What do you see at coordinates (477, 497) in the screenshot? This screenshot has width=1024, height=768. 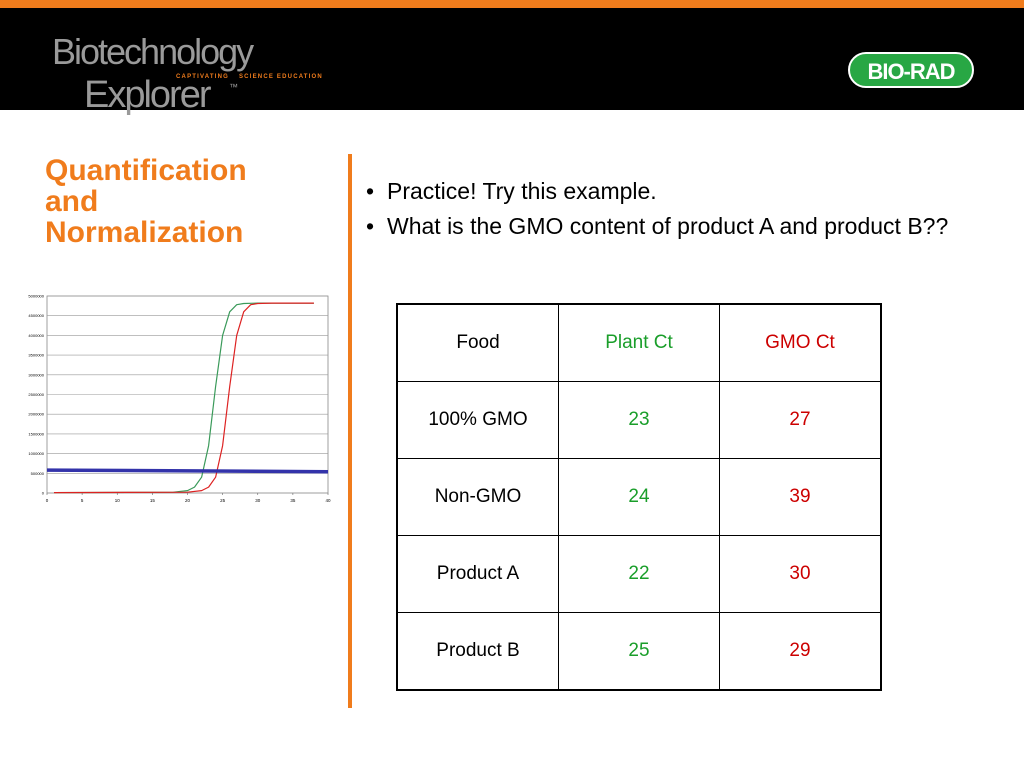 I see `cell-food: Non-GMO` at bounding box center [477, 497].